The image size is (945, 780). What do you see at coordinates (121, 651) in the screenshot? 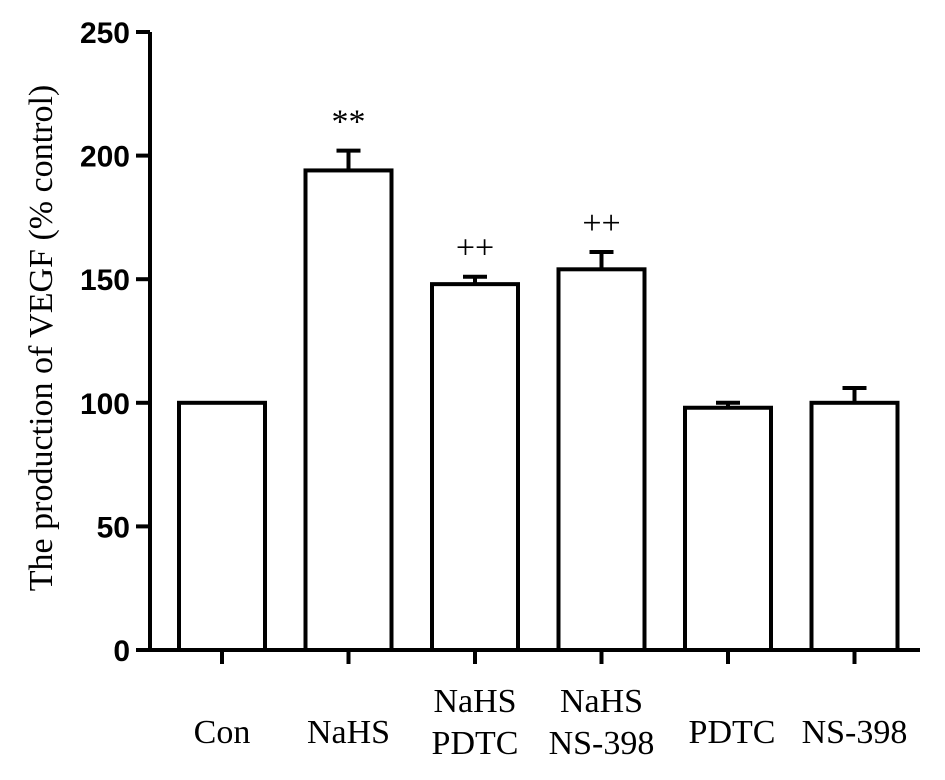
I see `y-tick-label: 0` at bounding box center [121, 651].